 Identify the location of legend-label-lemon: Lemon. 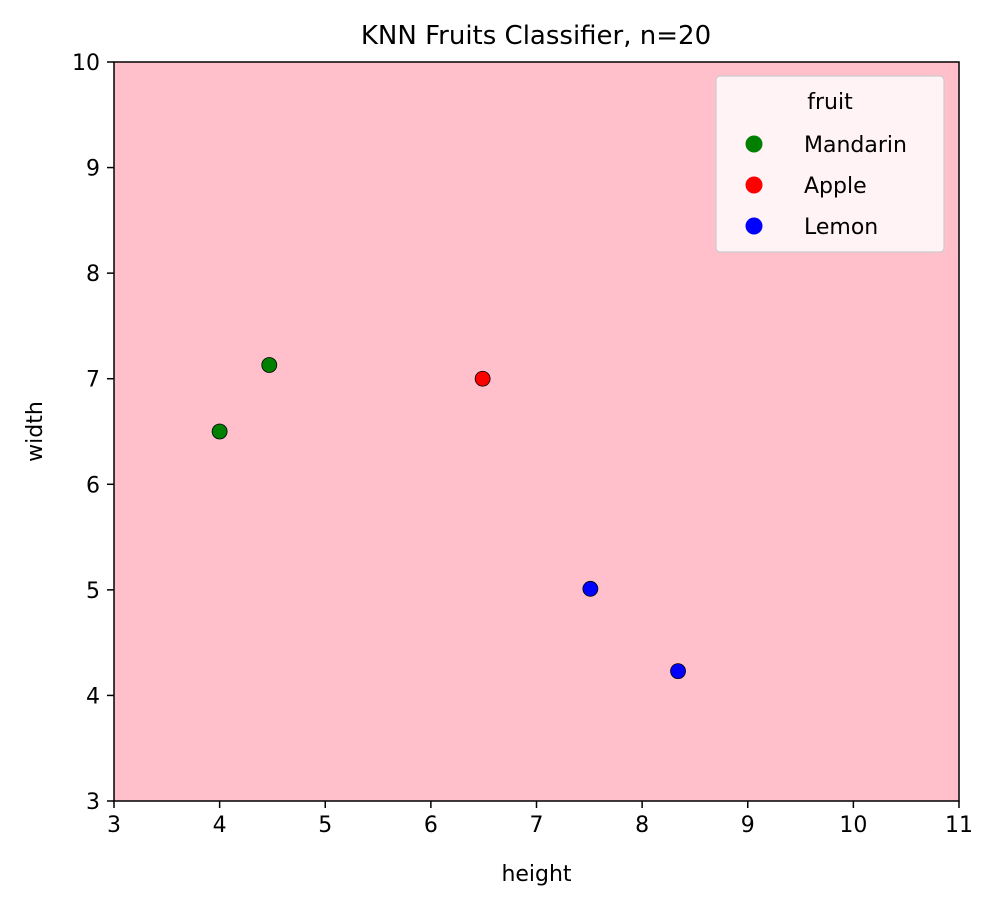
(841, 227).